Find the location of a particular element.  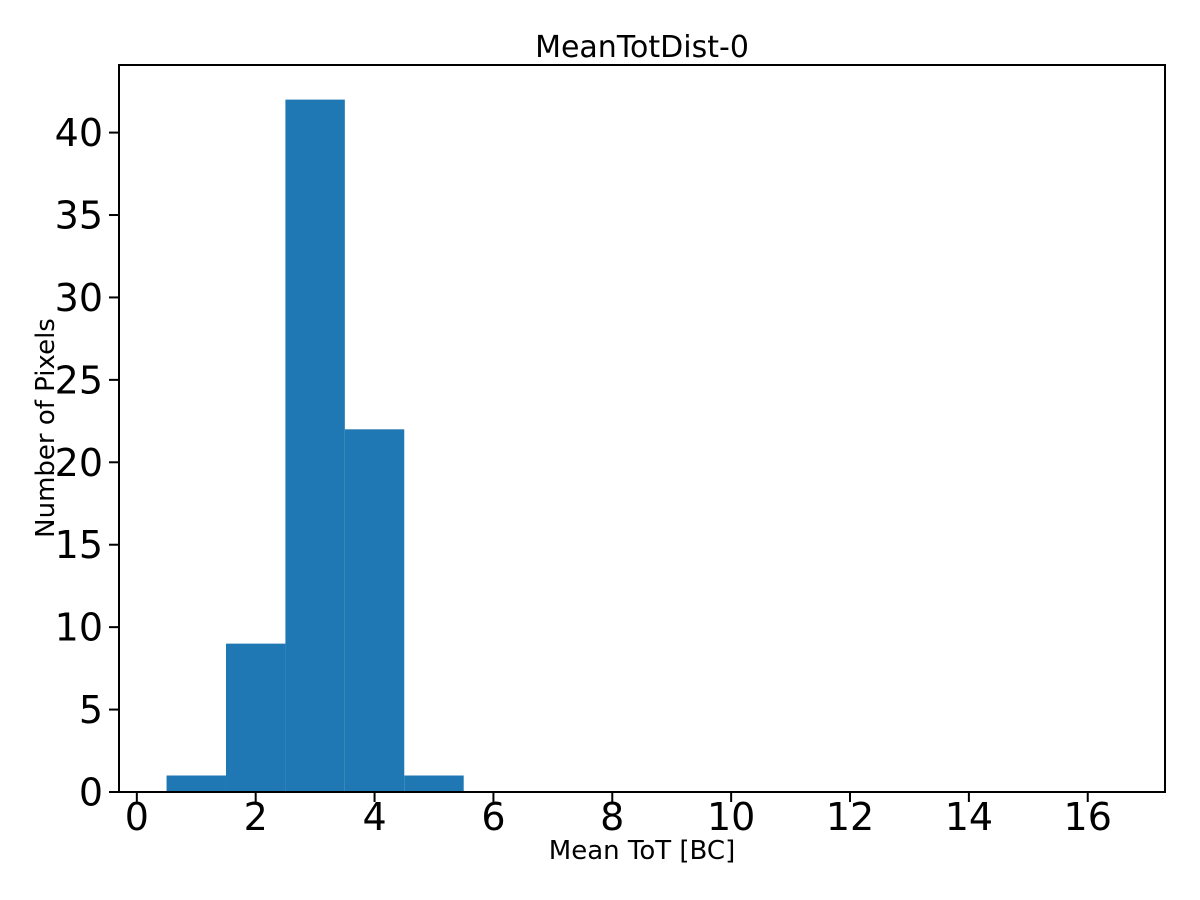

x-tick-label: 8 is located at coordinates (612, 817).